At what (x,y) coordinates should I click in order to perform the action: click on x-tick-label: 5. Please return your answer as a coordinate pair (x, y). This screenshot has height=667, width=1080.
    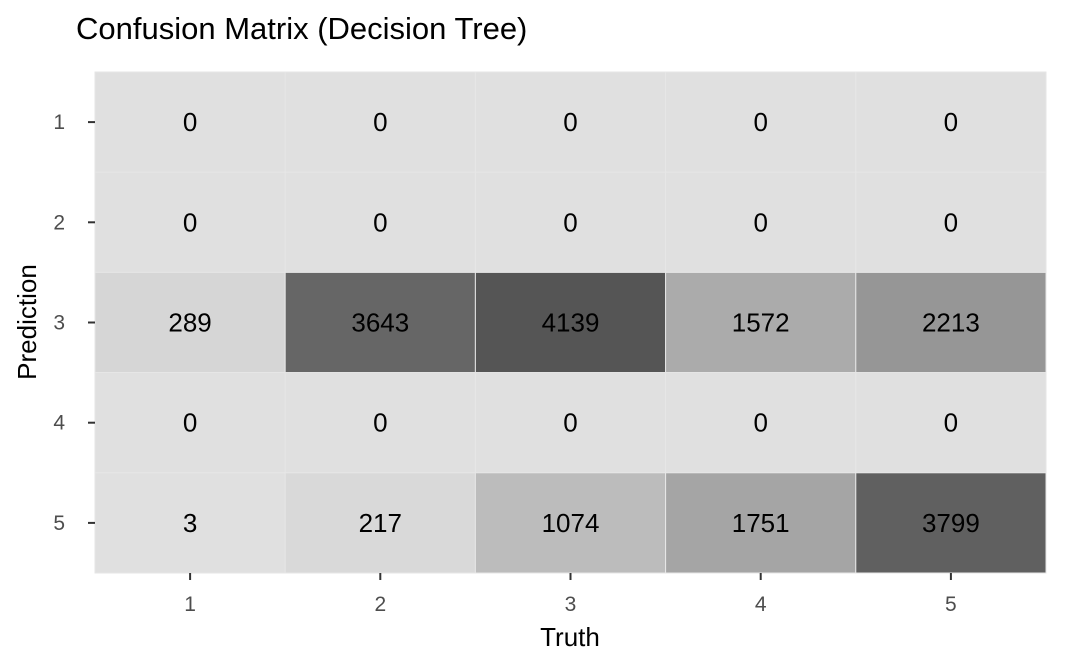
    Looking at the image, I should click on (951, 604).